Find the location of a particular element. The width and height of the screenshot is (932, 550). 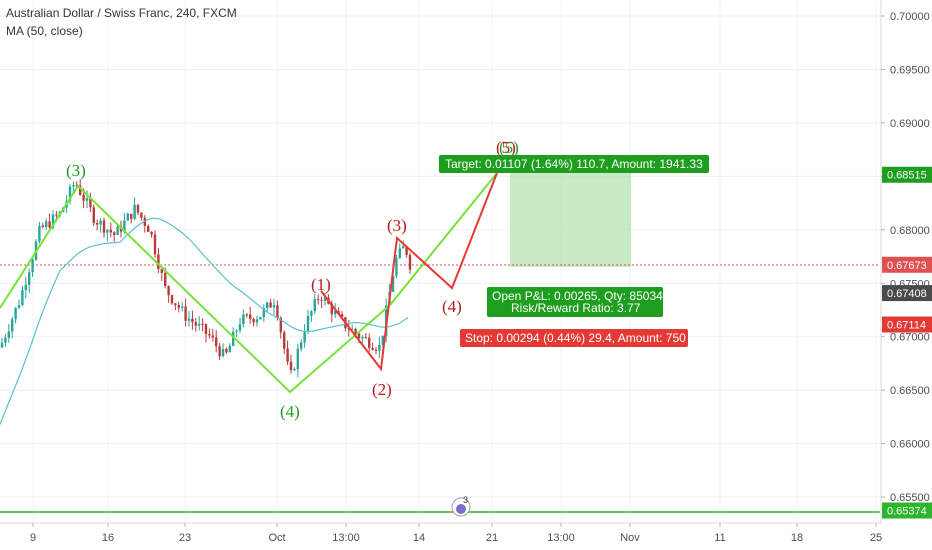

svg-text: 0.67114 is located at coordinates (906, 326).